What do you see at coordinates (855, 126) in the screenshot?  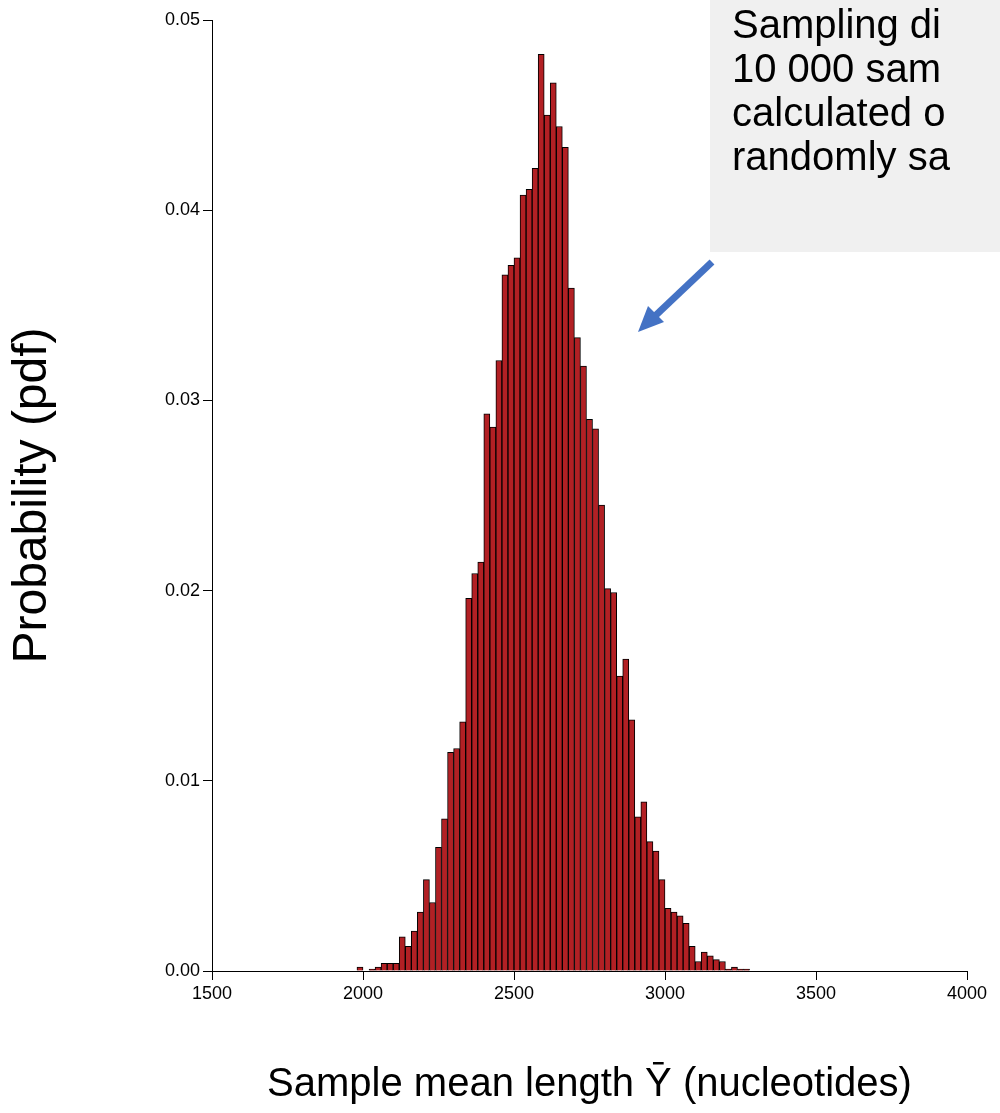 I see `annotation: Sampling di 10 000 sam calculated o randomly sa` at bounding box center [855, 126].